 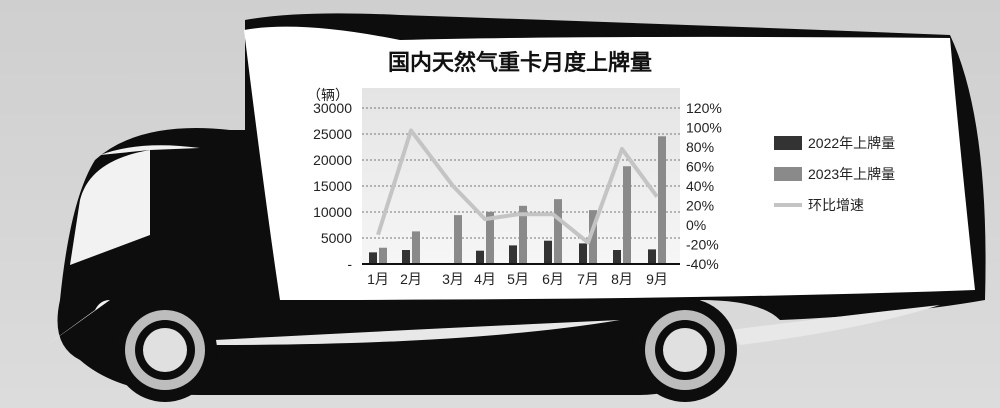 What do you see at coordinates (702, 264) in the screenshot?
I see `y2-tick-label: -40%` at bounding box center [702, 264].